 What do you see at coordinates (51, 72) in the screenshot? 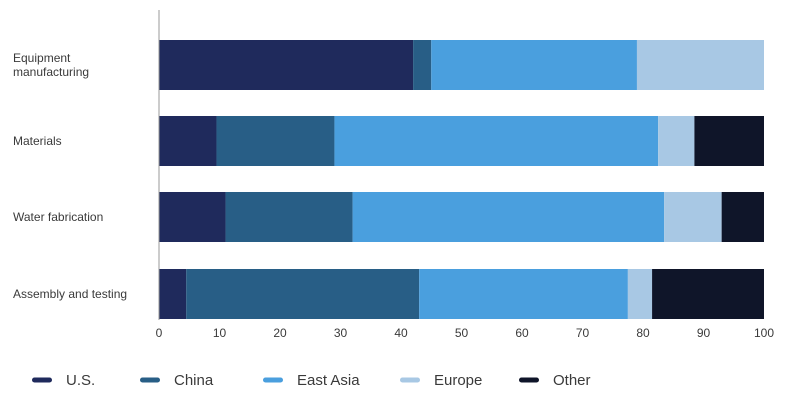
I see `category-label-line: manufacturing` at bounding box center [51, 72].